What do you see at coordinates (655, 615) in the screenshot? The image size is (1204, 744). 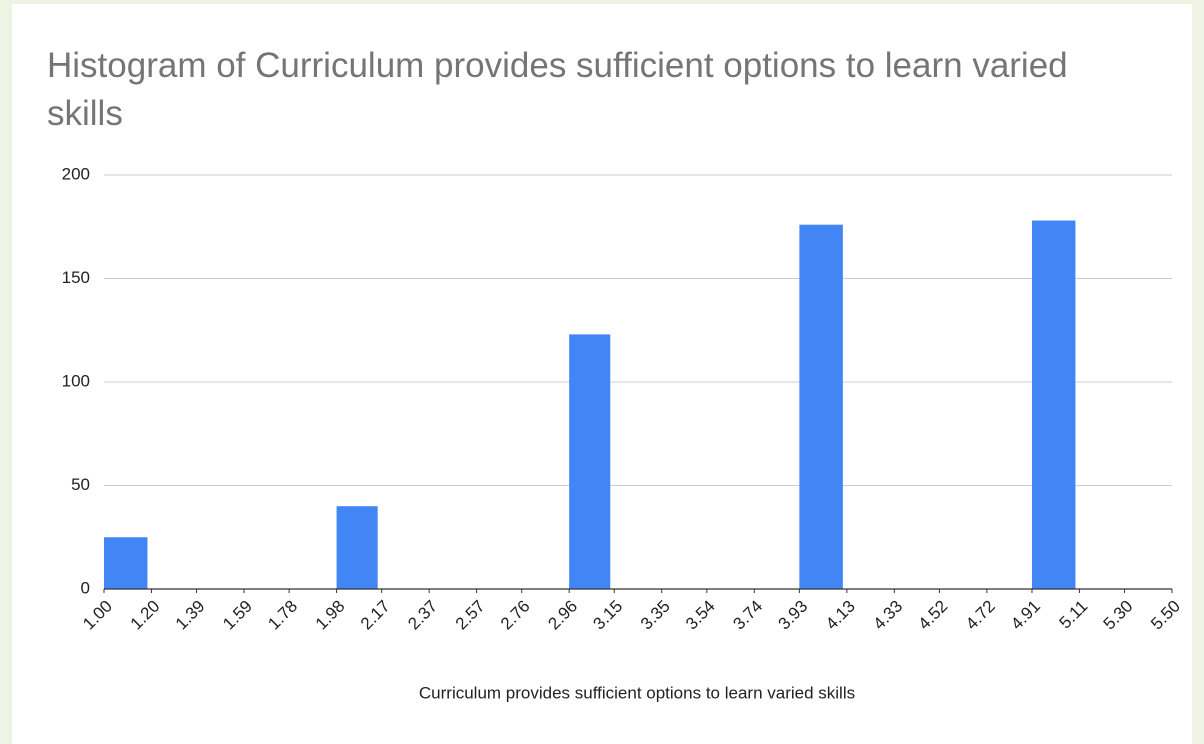 I see `x-tick-label: 3.35` at bounding box center [655, 615].